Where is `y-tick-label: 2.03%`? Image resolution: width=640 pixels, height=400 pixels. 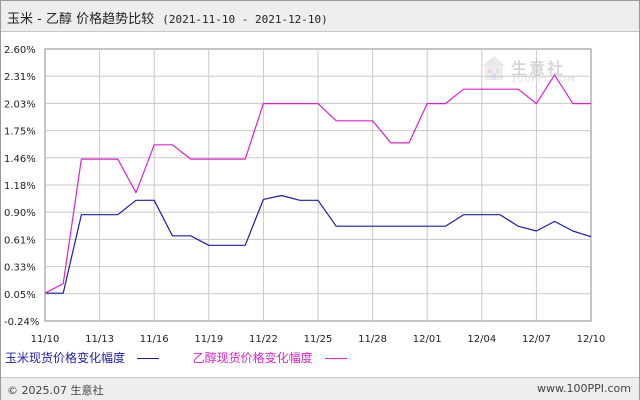 y-tick-label: 2.03% is located at coordinates (20, 104).